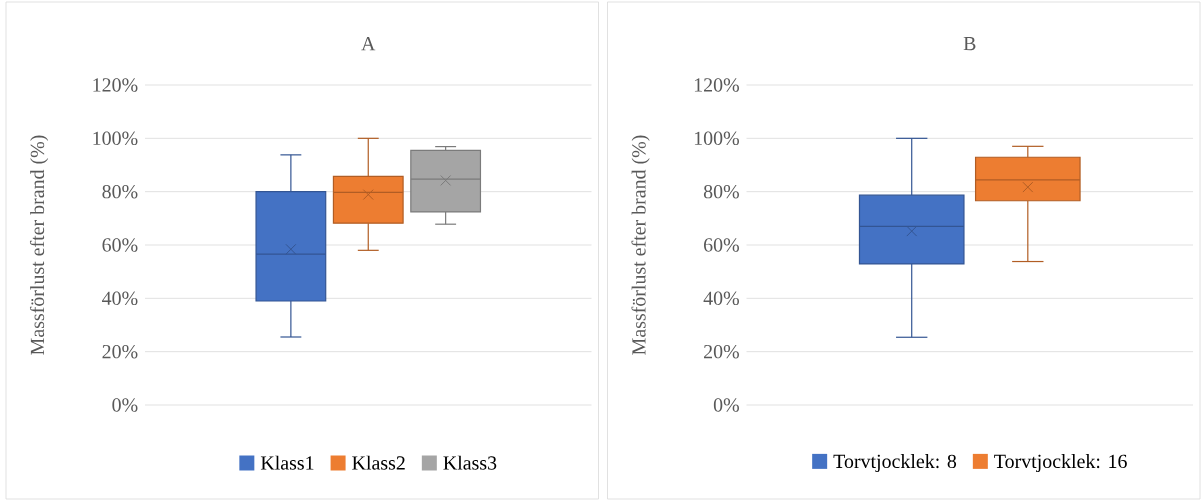  Describe the element at coordinates (287, 462) in the screenshot. I see `legend-label: Klass1` at that location.